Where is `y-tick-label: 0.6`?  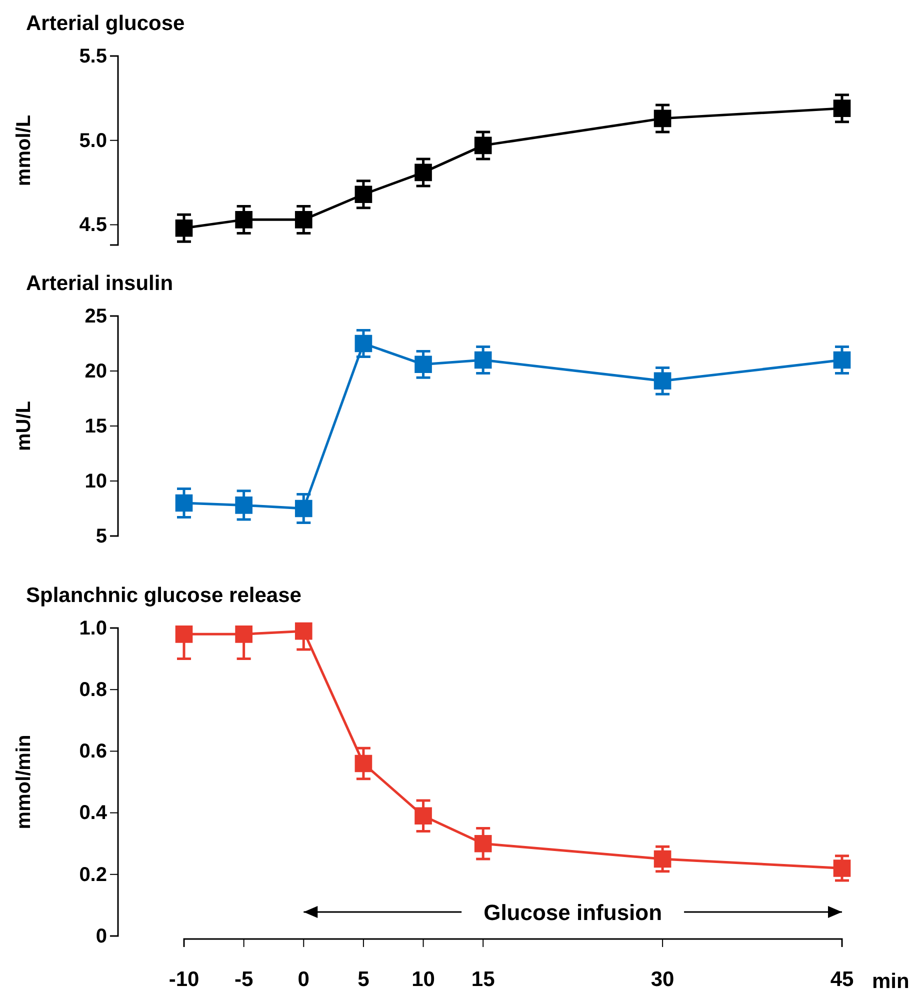 y-tick-label: 0.6 is located at coordinates (93, 751).